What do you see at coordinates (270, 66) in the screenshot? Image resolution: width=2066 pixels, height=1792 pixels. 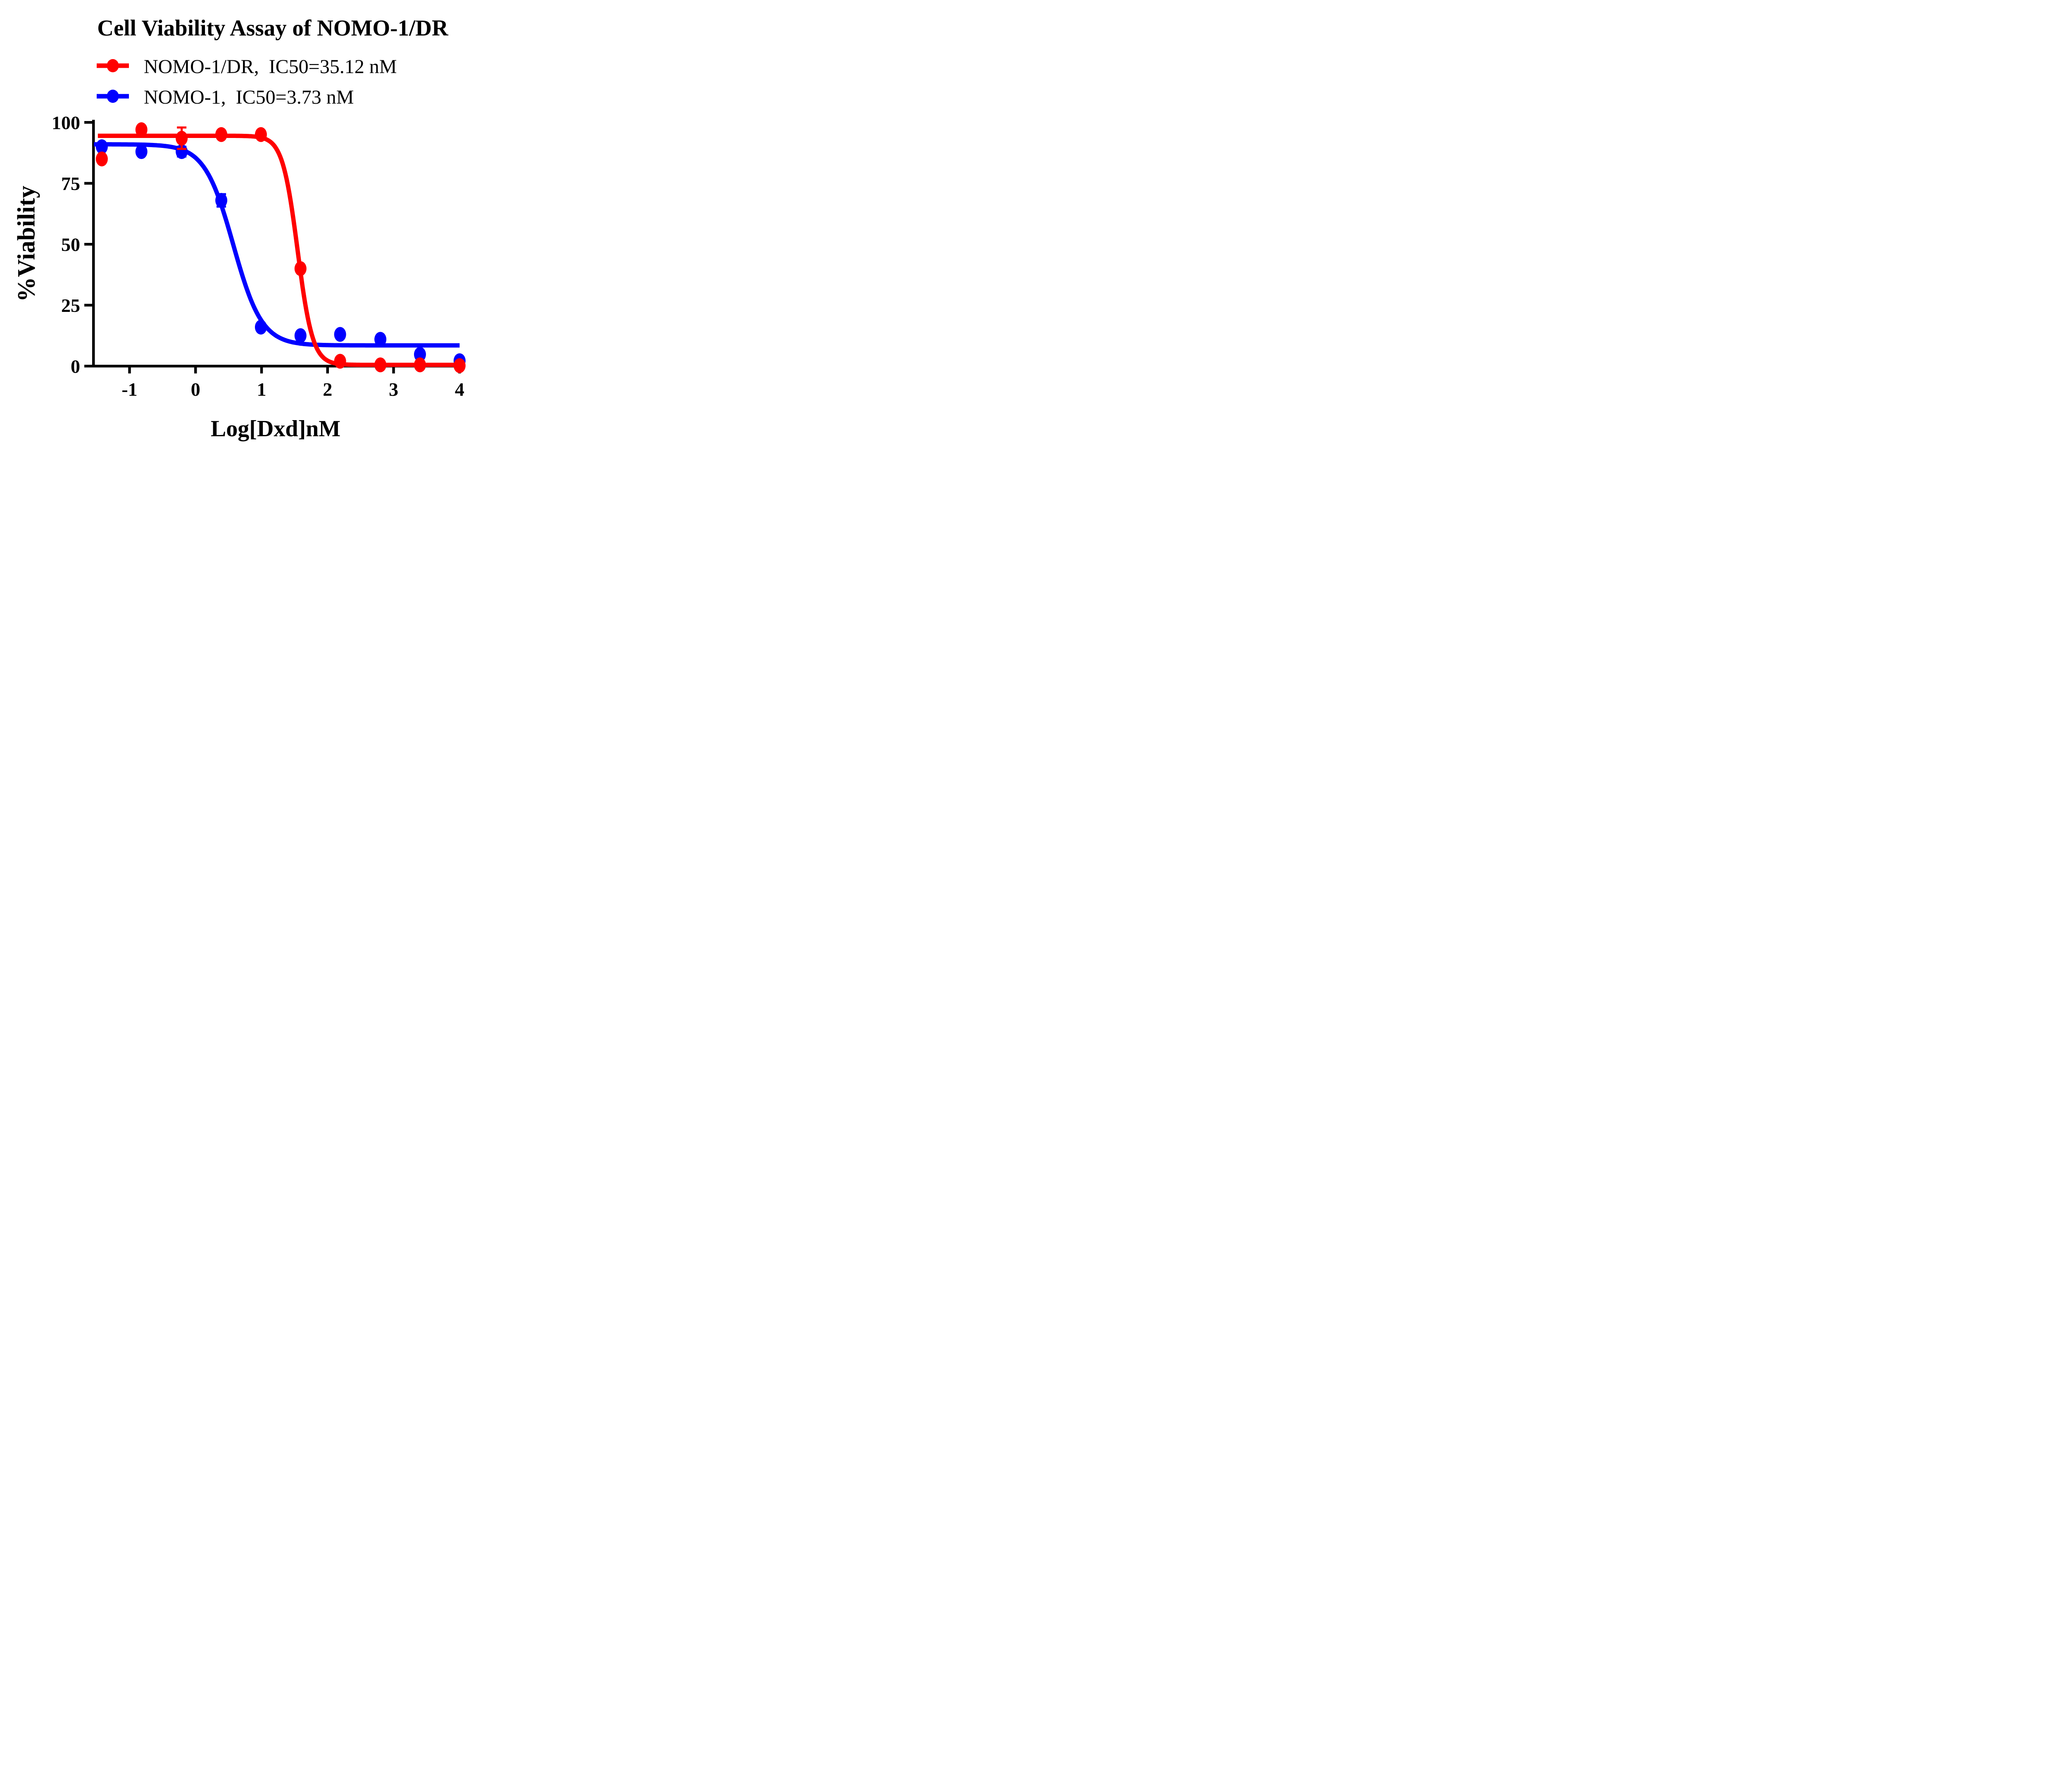 I see `legend-label-nomo1dr: NOMO-1/DR, IC50=35.12 nM` at bounding box center [270, 66].